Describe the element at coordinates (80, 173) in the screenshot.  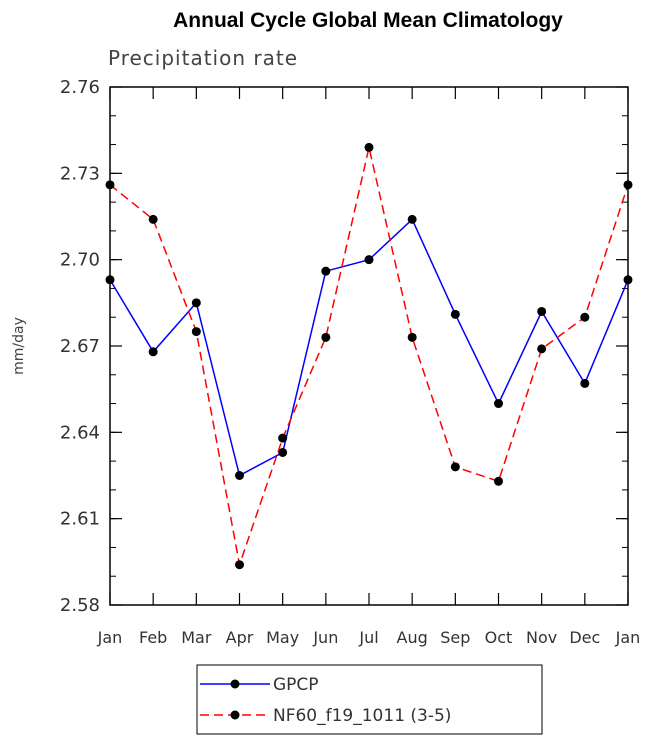
I see `y-tick-label: 2.73` at that location.